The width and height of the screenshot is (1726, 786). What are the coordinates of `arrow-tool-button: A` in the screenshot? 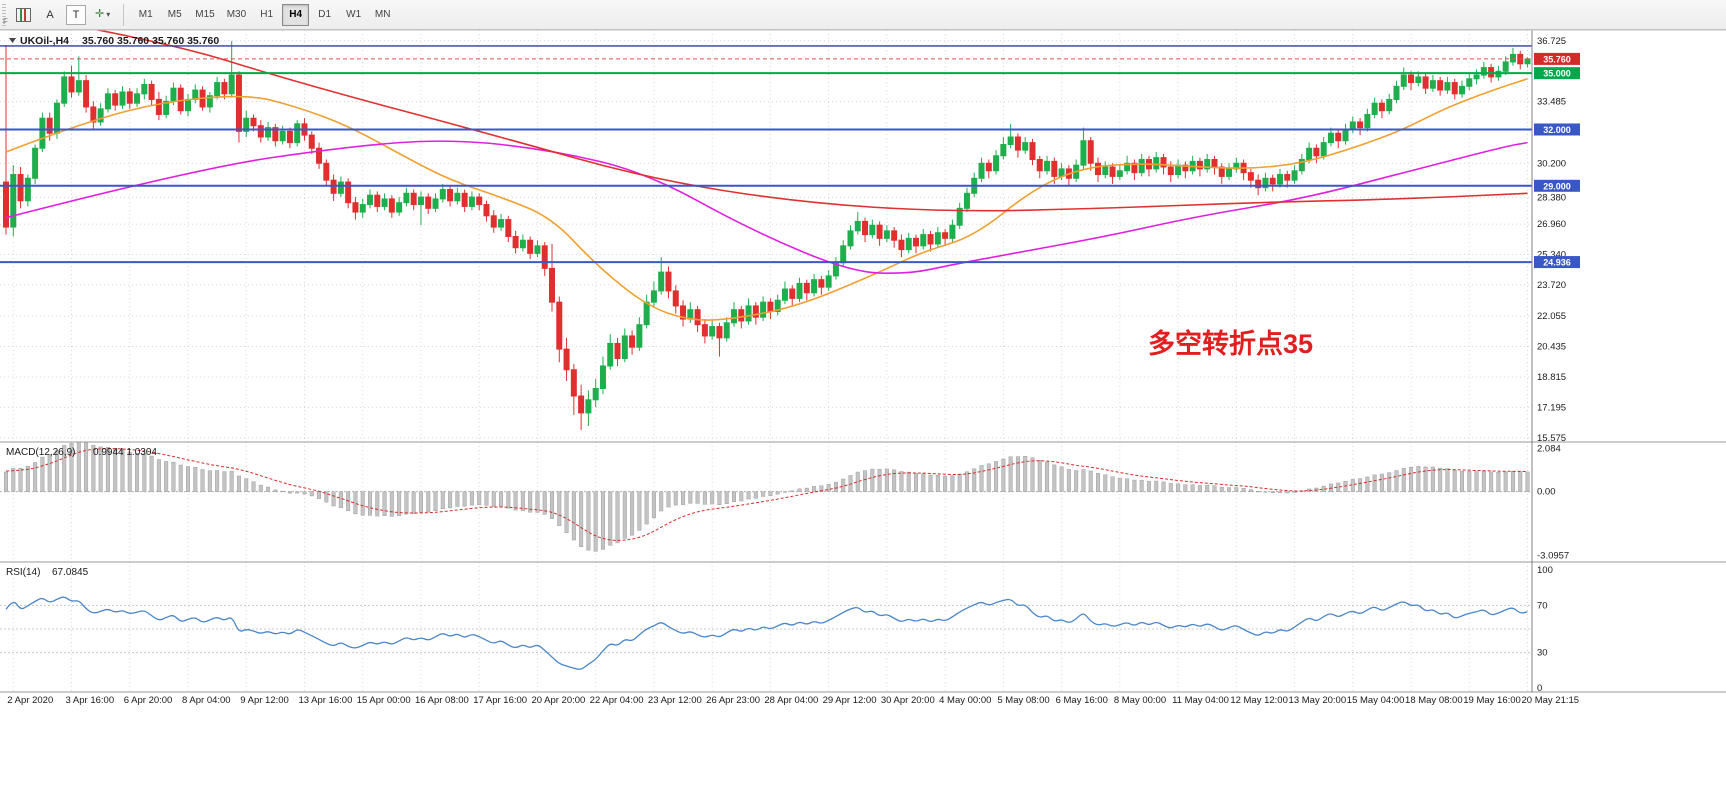 It's located at (50, 15).